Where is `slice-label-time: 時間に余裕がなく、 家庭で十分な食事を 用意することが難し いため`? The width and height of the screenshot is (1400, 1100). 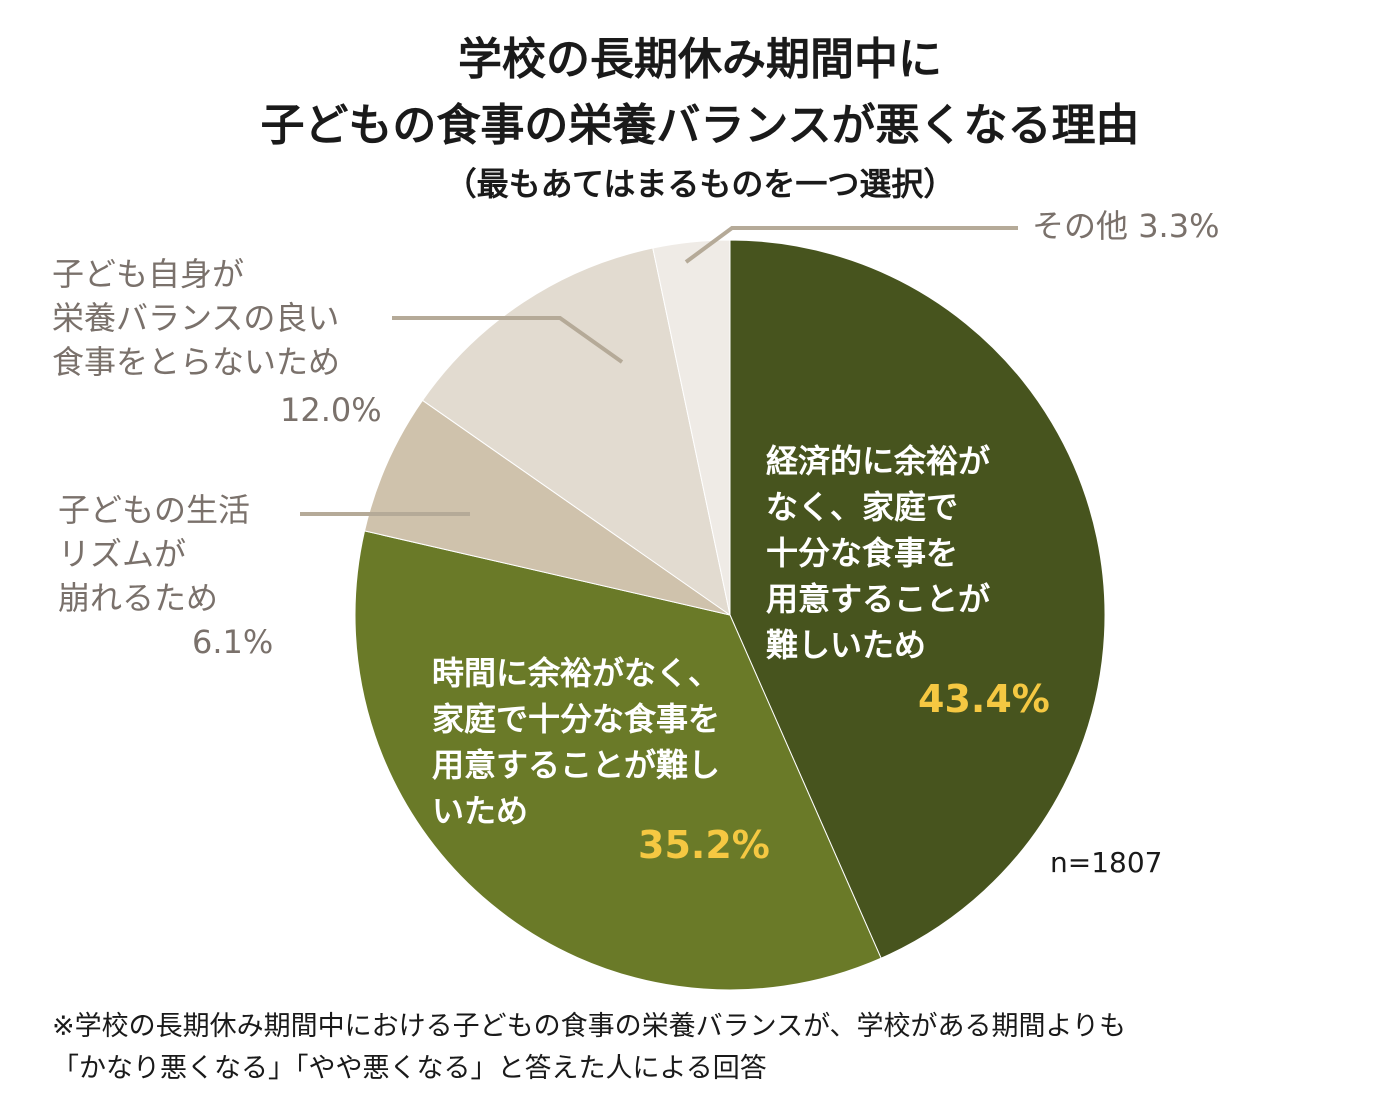 slice-label-time: 時間に余裕がなく、 家庭で十分な食事を 用意することが難し いため is located at coordinates (576, 742).